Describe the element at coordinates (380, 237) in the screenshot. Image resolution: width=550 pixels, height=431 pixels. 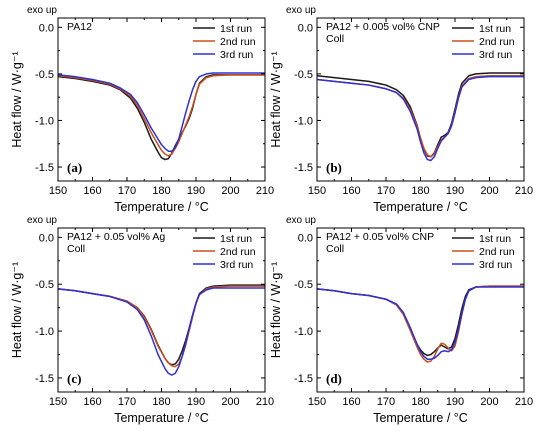
I see `sample-label: PA12 + 0.05 vol% CNP` at that location.